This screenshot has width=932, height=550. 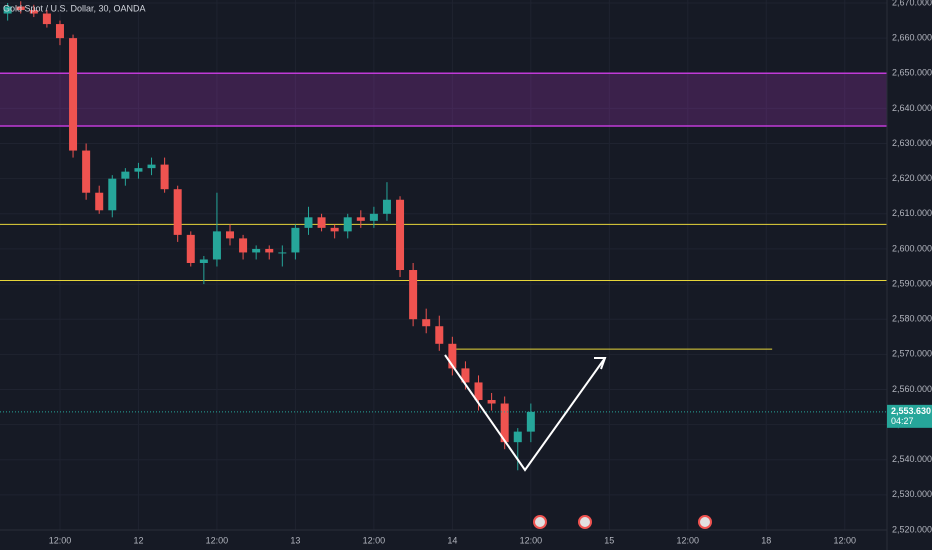 What do you see at coordinates (912, 354) in the screenshot?
I see `y-tick-label: 2,570.000` at bounding box center [912, 354].